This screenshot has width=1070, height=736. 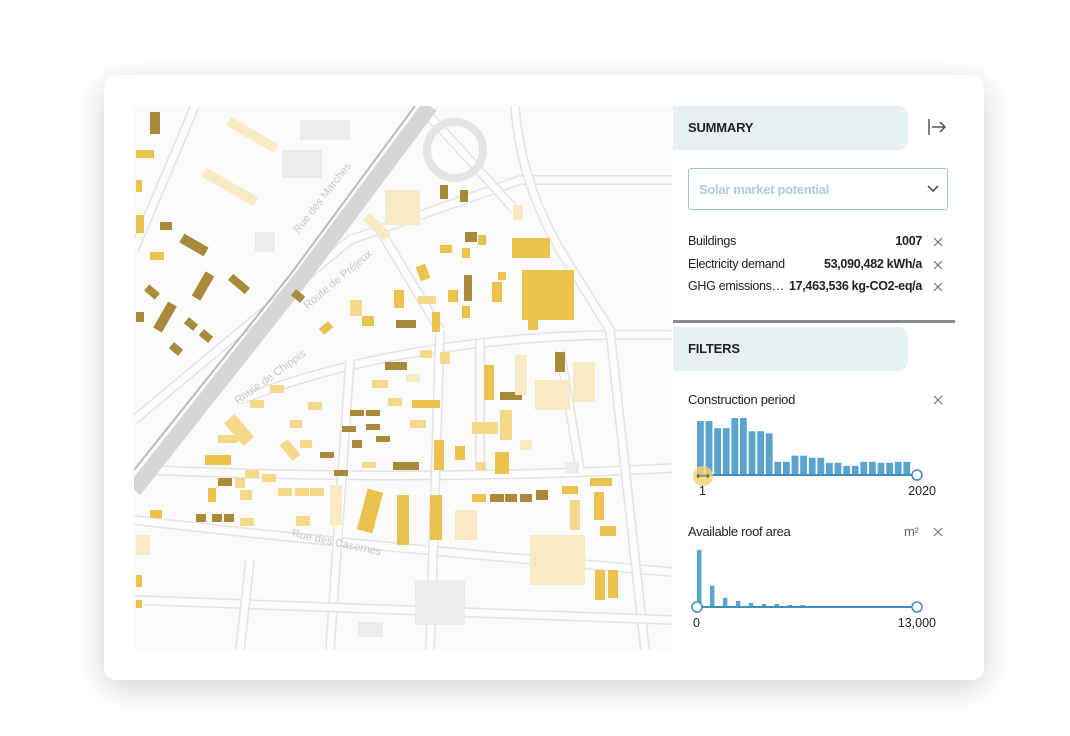 What do you see at coordinates (916, 623) in the screenshot?
I see `range-max: 13,000` at bounding box center [916, 623].